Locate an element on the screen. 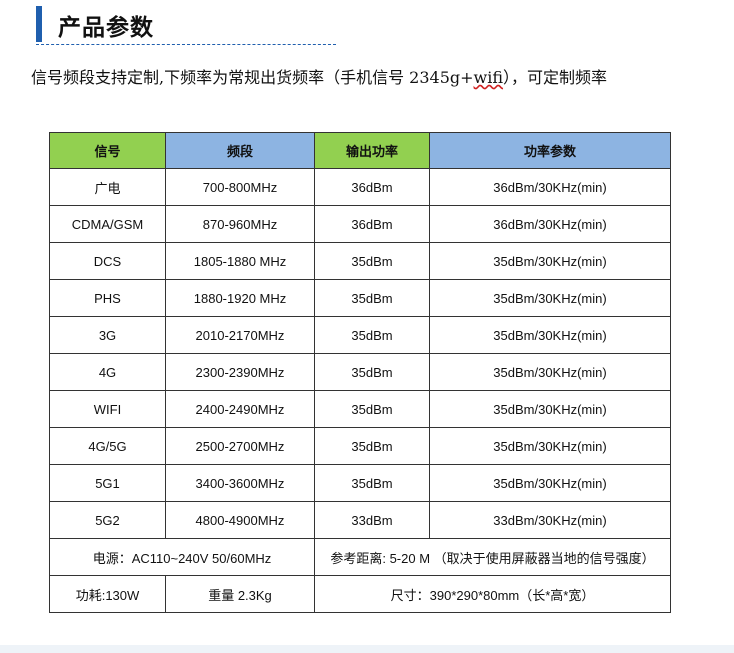  cell-band: 2500-2700MHz is located at coordinates (240, 446).